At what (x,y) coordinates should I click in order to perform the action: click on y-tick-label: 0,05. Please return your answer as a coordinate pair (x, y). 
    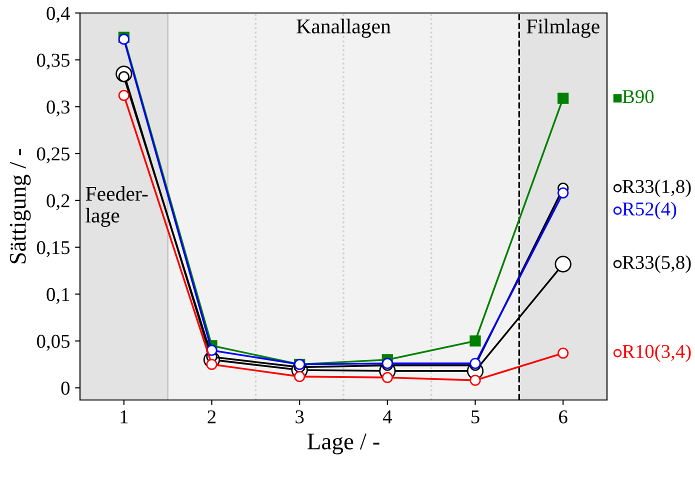
    Looking at the image, I should click on (53, 342).